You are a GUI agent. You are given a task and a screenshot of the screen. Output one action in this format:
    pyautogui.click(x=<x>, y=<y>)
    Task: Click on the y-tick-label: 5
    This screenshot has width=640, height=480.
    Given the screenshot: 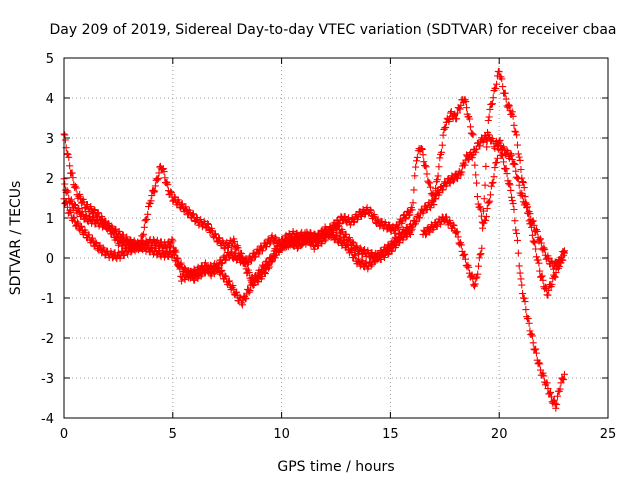 What is the action you would take?
    pyautogui.click(x=50, y=59)
    